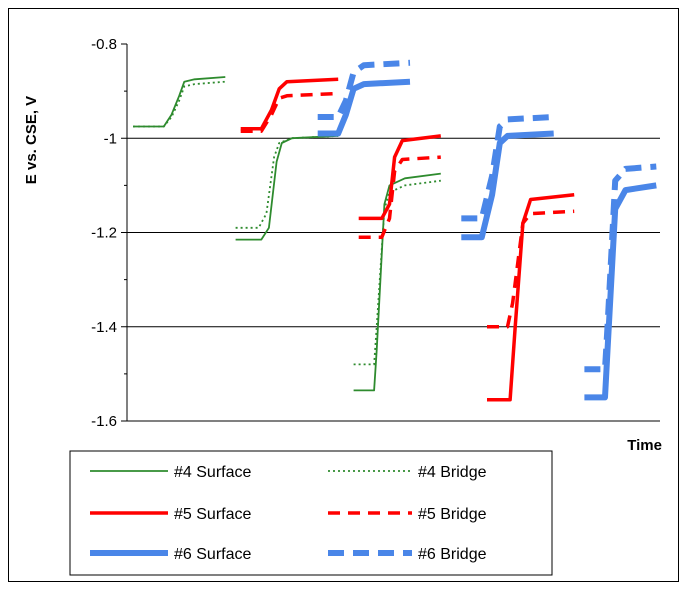 Image resolution: width=688 pixels, height=590 pixels. Describe the element at coordinates (452, 554) in the screenshot. I see `legend-label-6-bridge: #6 Bridge` at that location.